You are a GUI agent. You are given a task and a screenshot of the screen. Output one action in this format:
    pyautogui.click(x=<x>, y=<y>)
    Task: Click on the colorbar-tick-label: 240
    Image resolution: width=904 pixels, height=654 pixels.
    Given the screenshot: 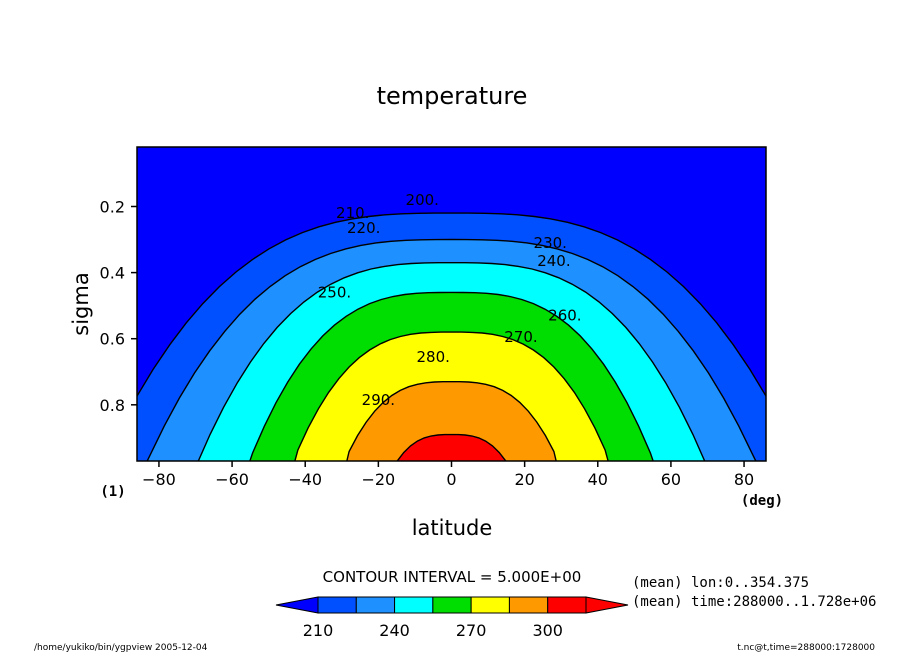 What is the action you would take?
    pyautogui.click(x=394, y=630)
    